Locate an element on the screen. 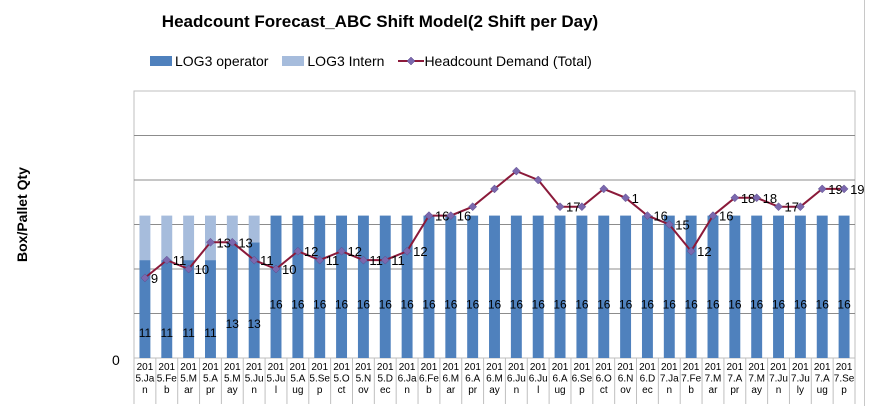 The width and height of the screenshot is (871, 406). category-label: 7.M is located at coordinates (756, 379).